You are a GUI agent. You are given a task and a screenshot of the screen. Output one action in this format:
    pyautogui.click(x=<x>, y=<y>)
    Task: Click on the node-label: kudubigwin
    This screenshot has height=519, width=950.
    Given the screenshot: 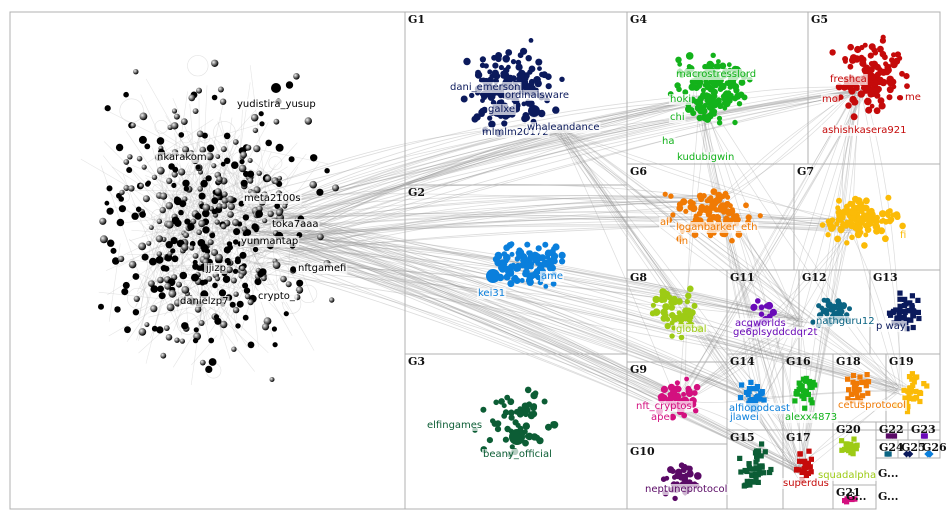 What is the action you would take?
    pyautogui.click(x=705, y=157)
    